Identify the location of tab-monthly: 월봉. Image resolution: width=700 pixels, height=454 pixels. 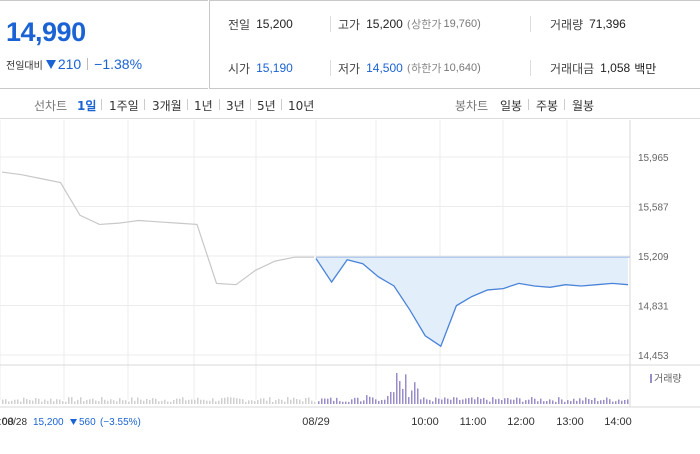
(583, 106).